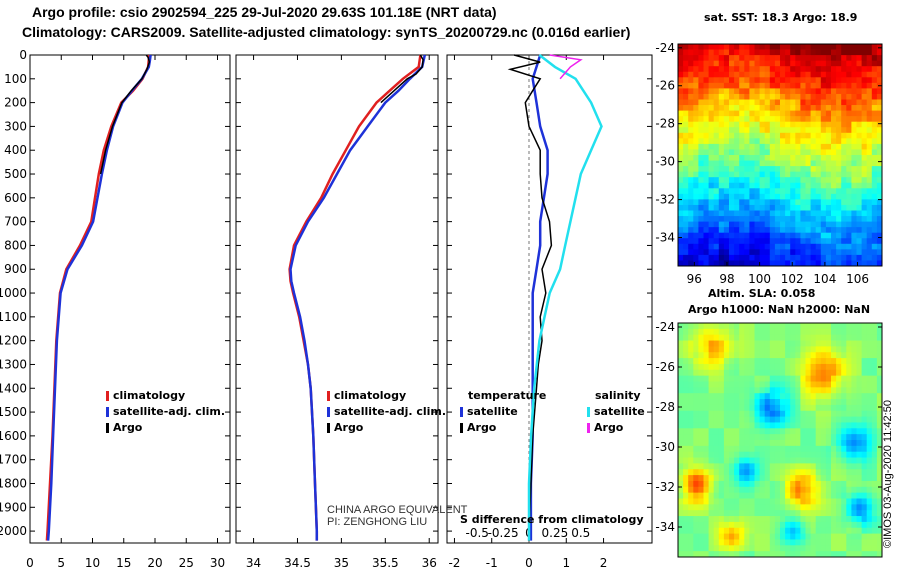  What do you see at coordinates (13, 293) in the screenshot?
I see `depth-tick-label: 1000` at bounding box center [13, 293].